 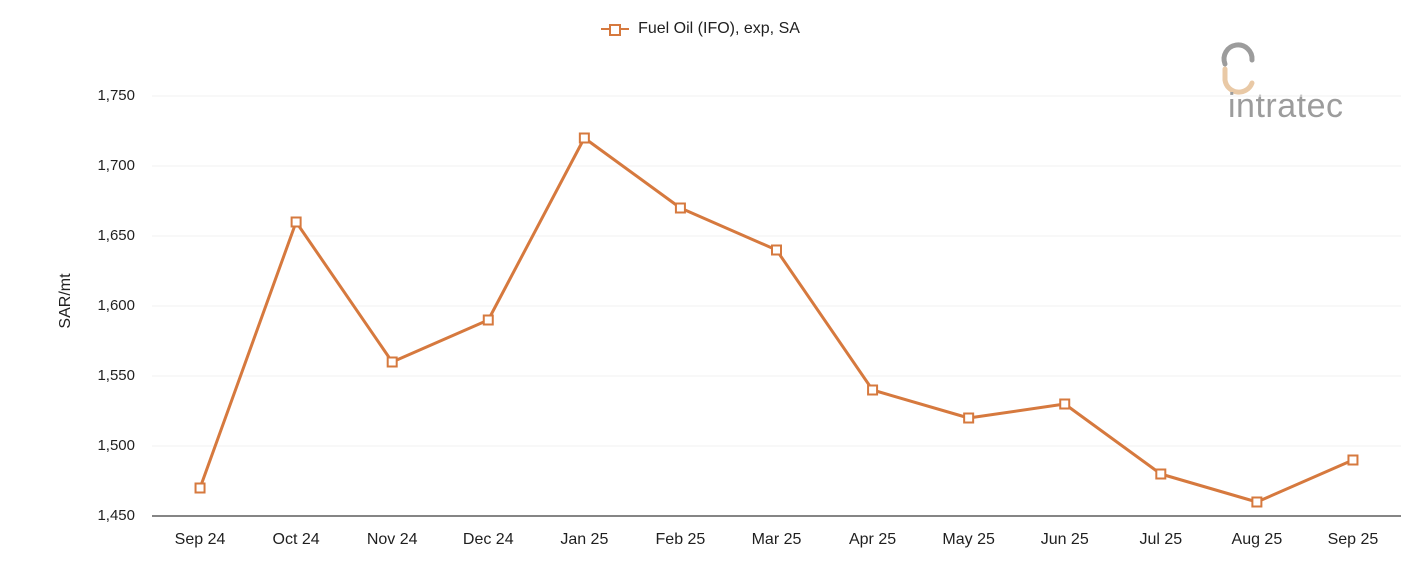 What do you see at coordinates (116, 305) in the screenshot?
I see `y-tick-label: 1,600` at bounding box center [116, 305].